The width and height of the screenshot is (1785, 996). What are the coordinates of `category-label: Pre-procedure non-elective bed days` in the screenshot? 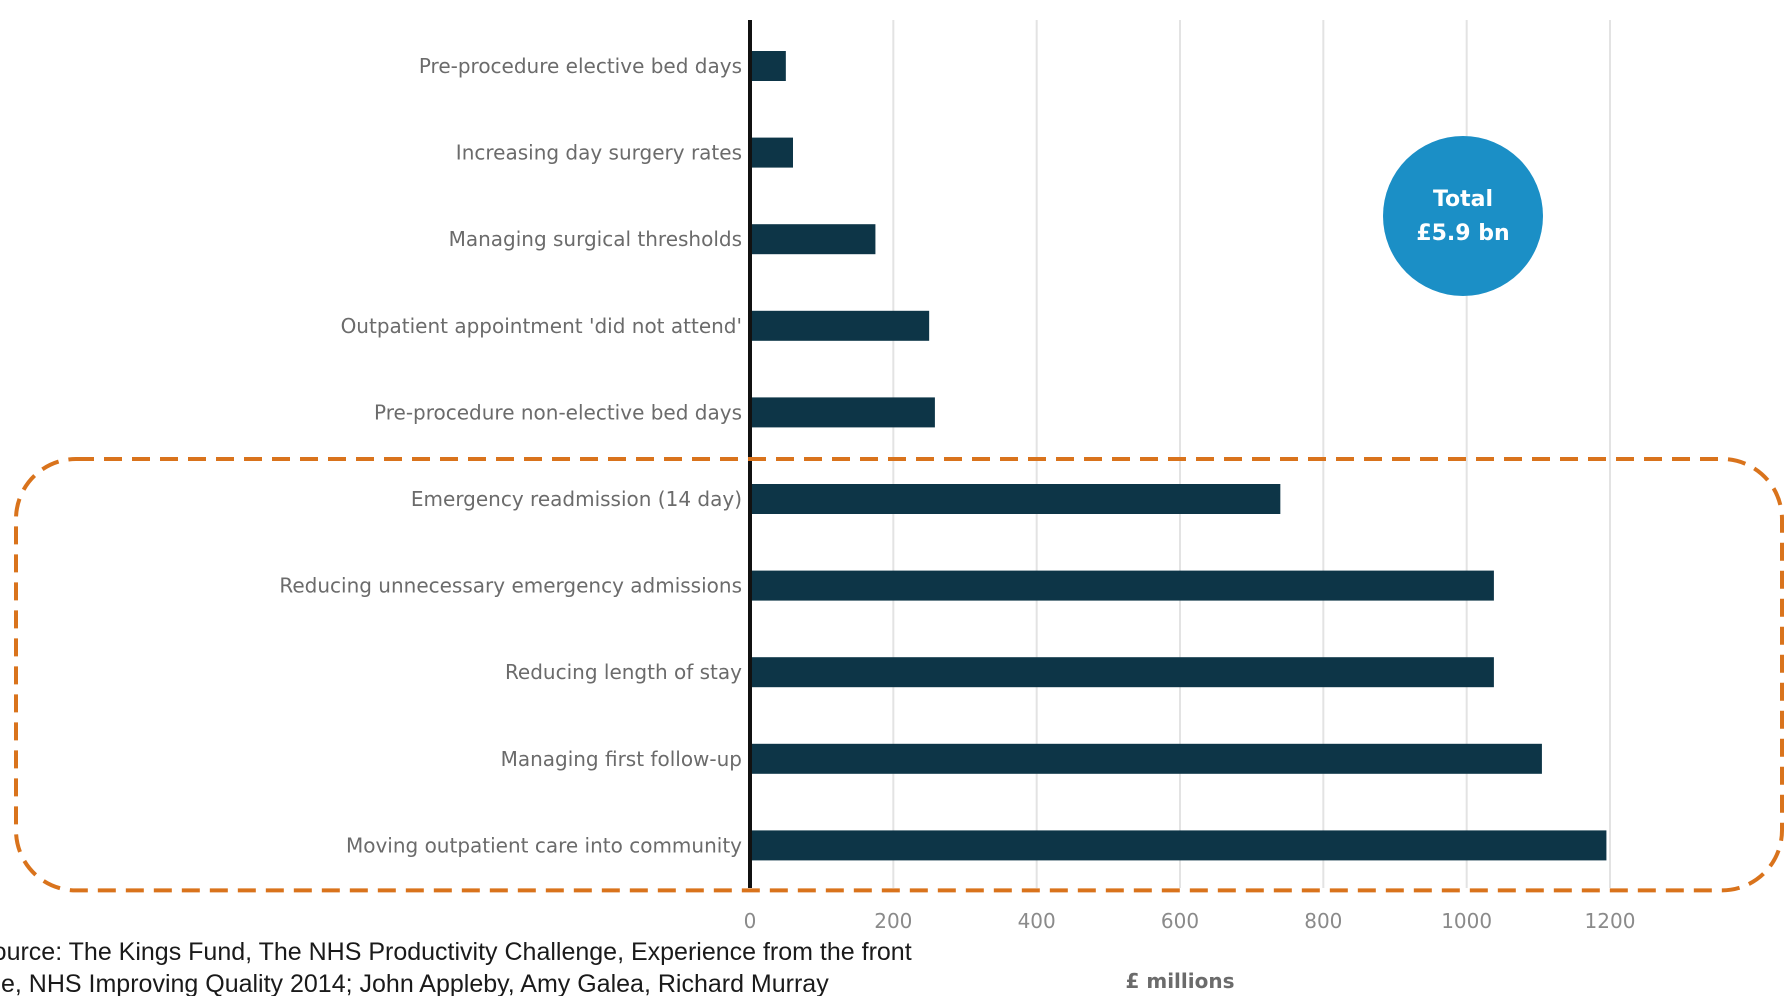 It's located at (558, 412).